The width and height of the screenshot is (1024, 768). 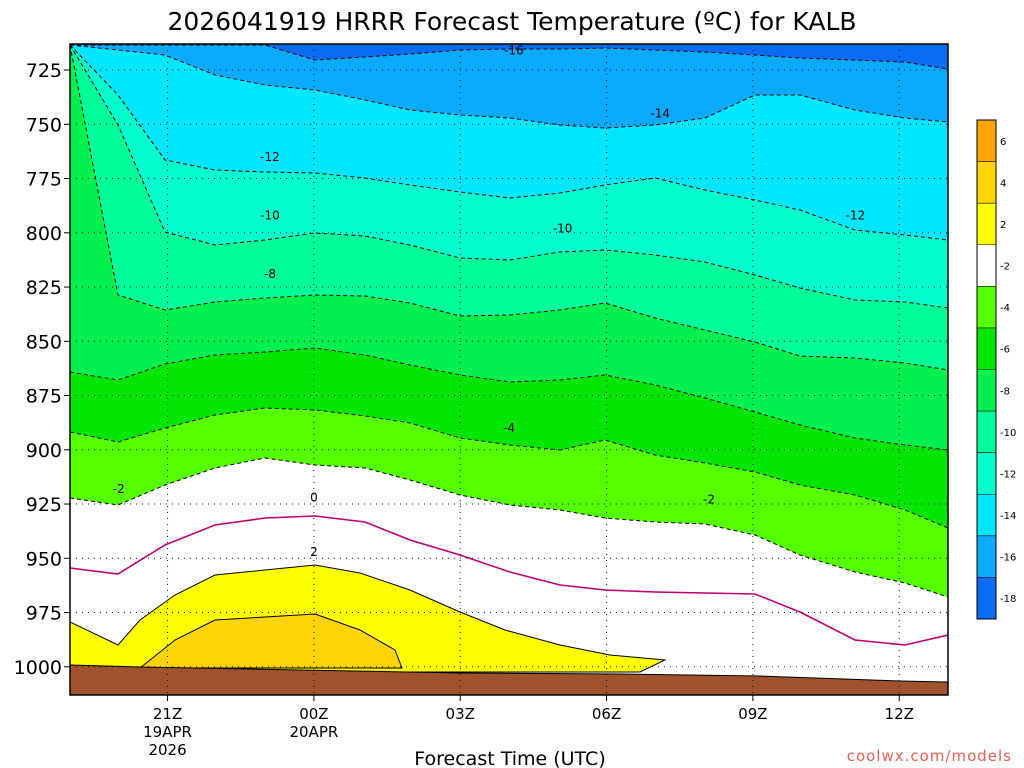 What do you see at coordinates (44, 71) in the screenshot?
I see `y-tick-label: 725` at bounding box center [44, 71].